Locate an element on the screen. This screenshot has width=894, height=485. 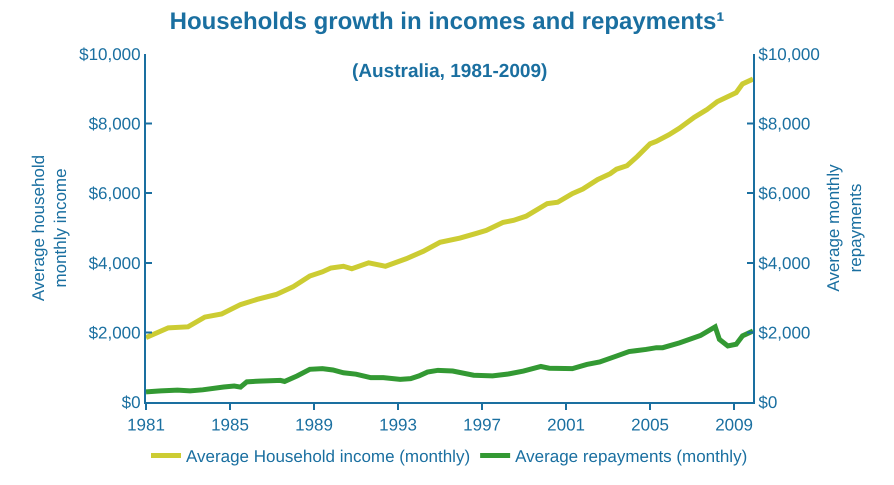
y-tick-label: $0 is located at coordinates (131, 402).